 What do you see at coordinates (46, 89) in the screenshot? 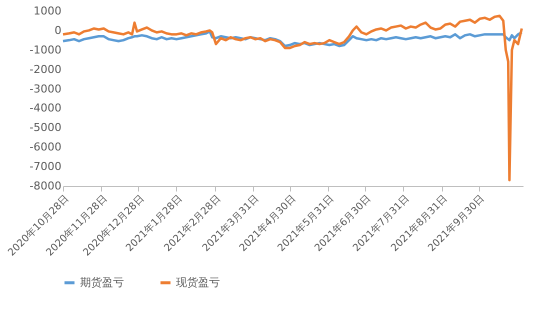
I see `y-tick-label: -3000` at bounding box center [46, 89].